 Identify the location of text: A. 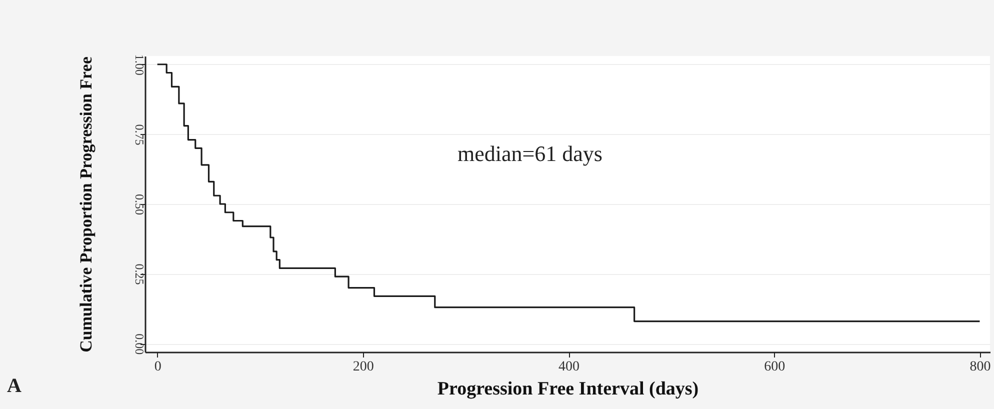
(14, 386).